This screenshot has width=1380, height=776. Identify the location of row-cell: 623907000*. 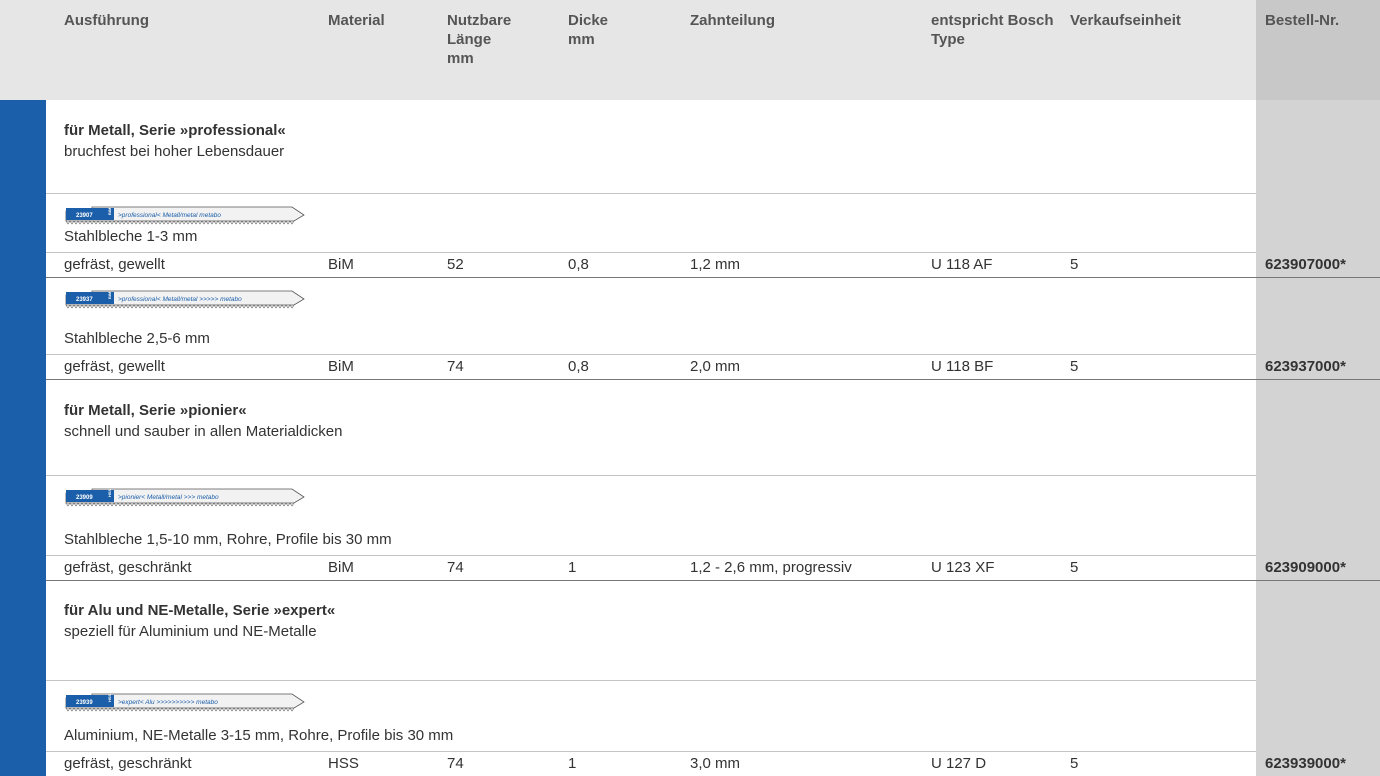
(1305, 264).